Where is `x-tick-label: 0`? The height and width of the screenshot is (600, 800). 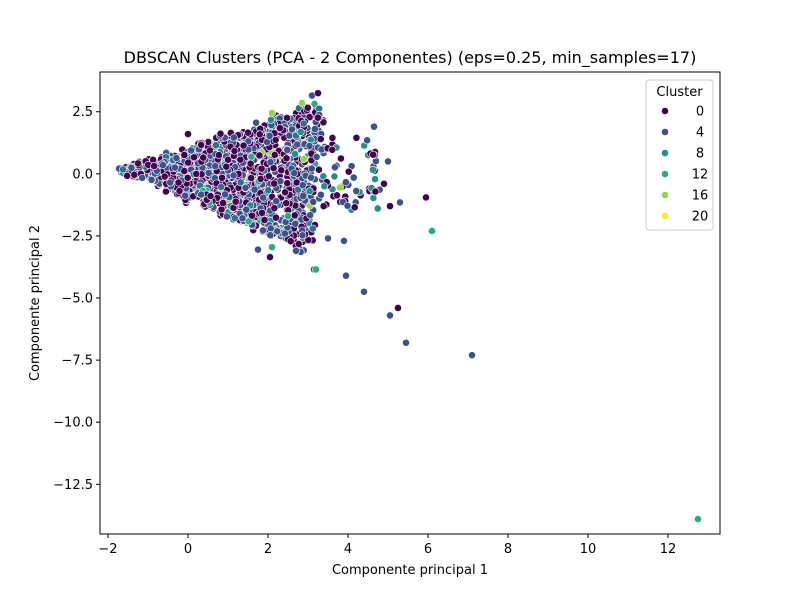
x-tick-label: 0 is located at coordinates (188, 549).